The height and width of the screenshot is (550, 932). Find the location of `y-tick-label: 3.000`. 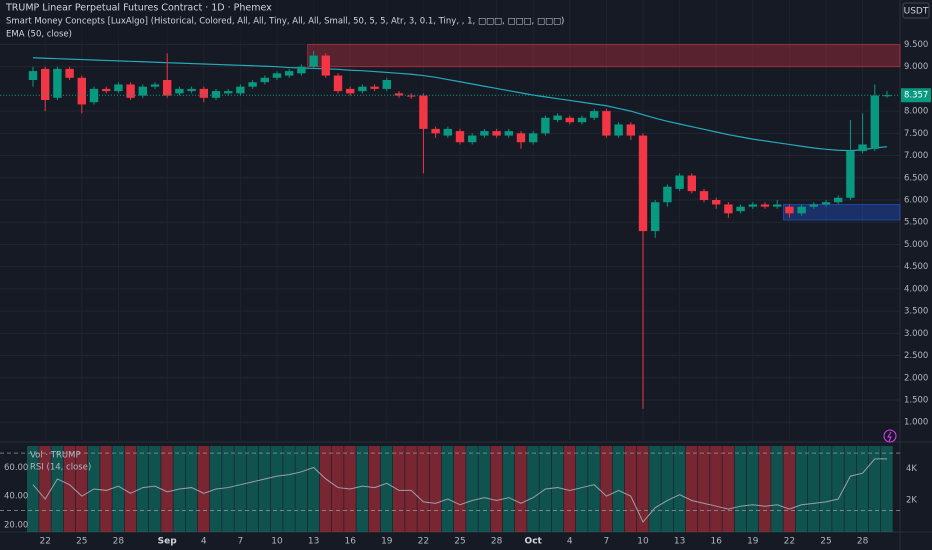

y-tick-label: 3.000 is located at coordinates (916, 334).